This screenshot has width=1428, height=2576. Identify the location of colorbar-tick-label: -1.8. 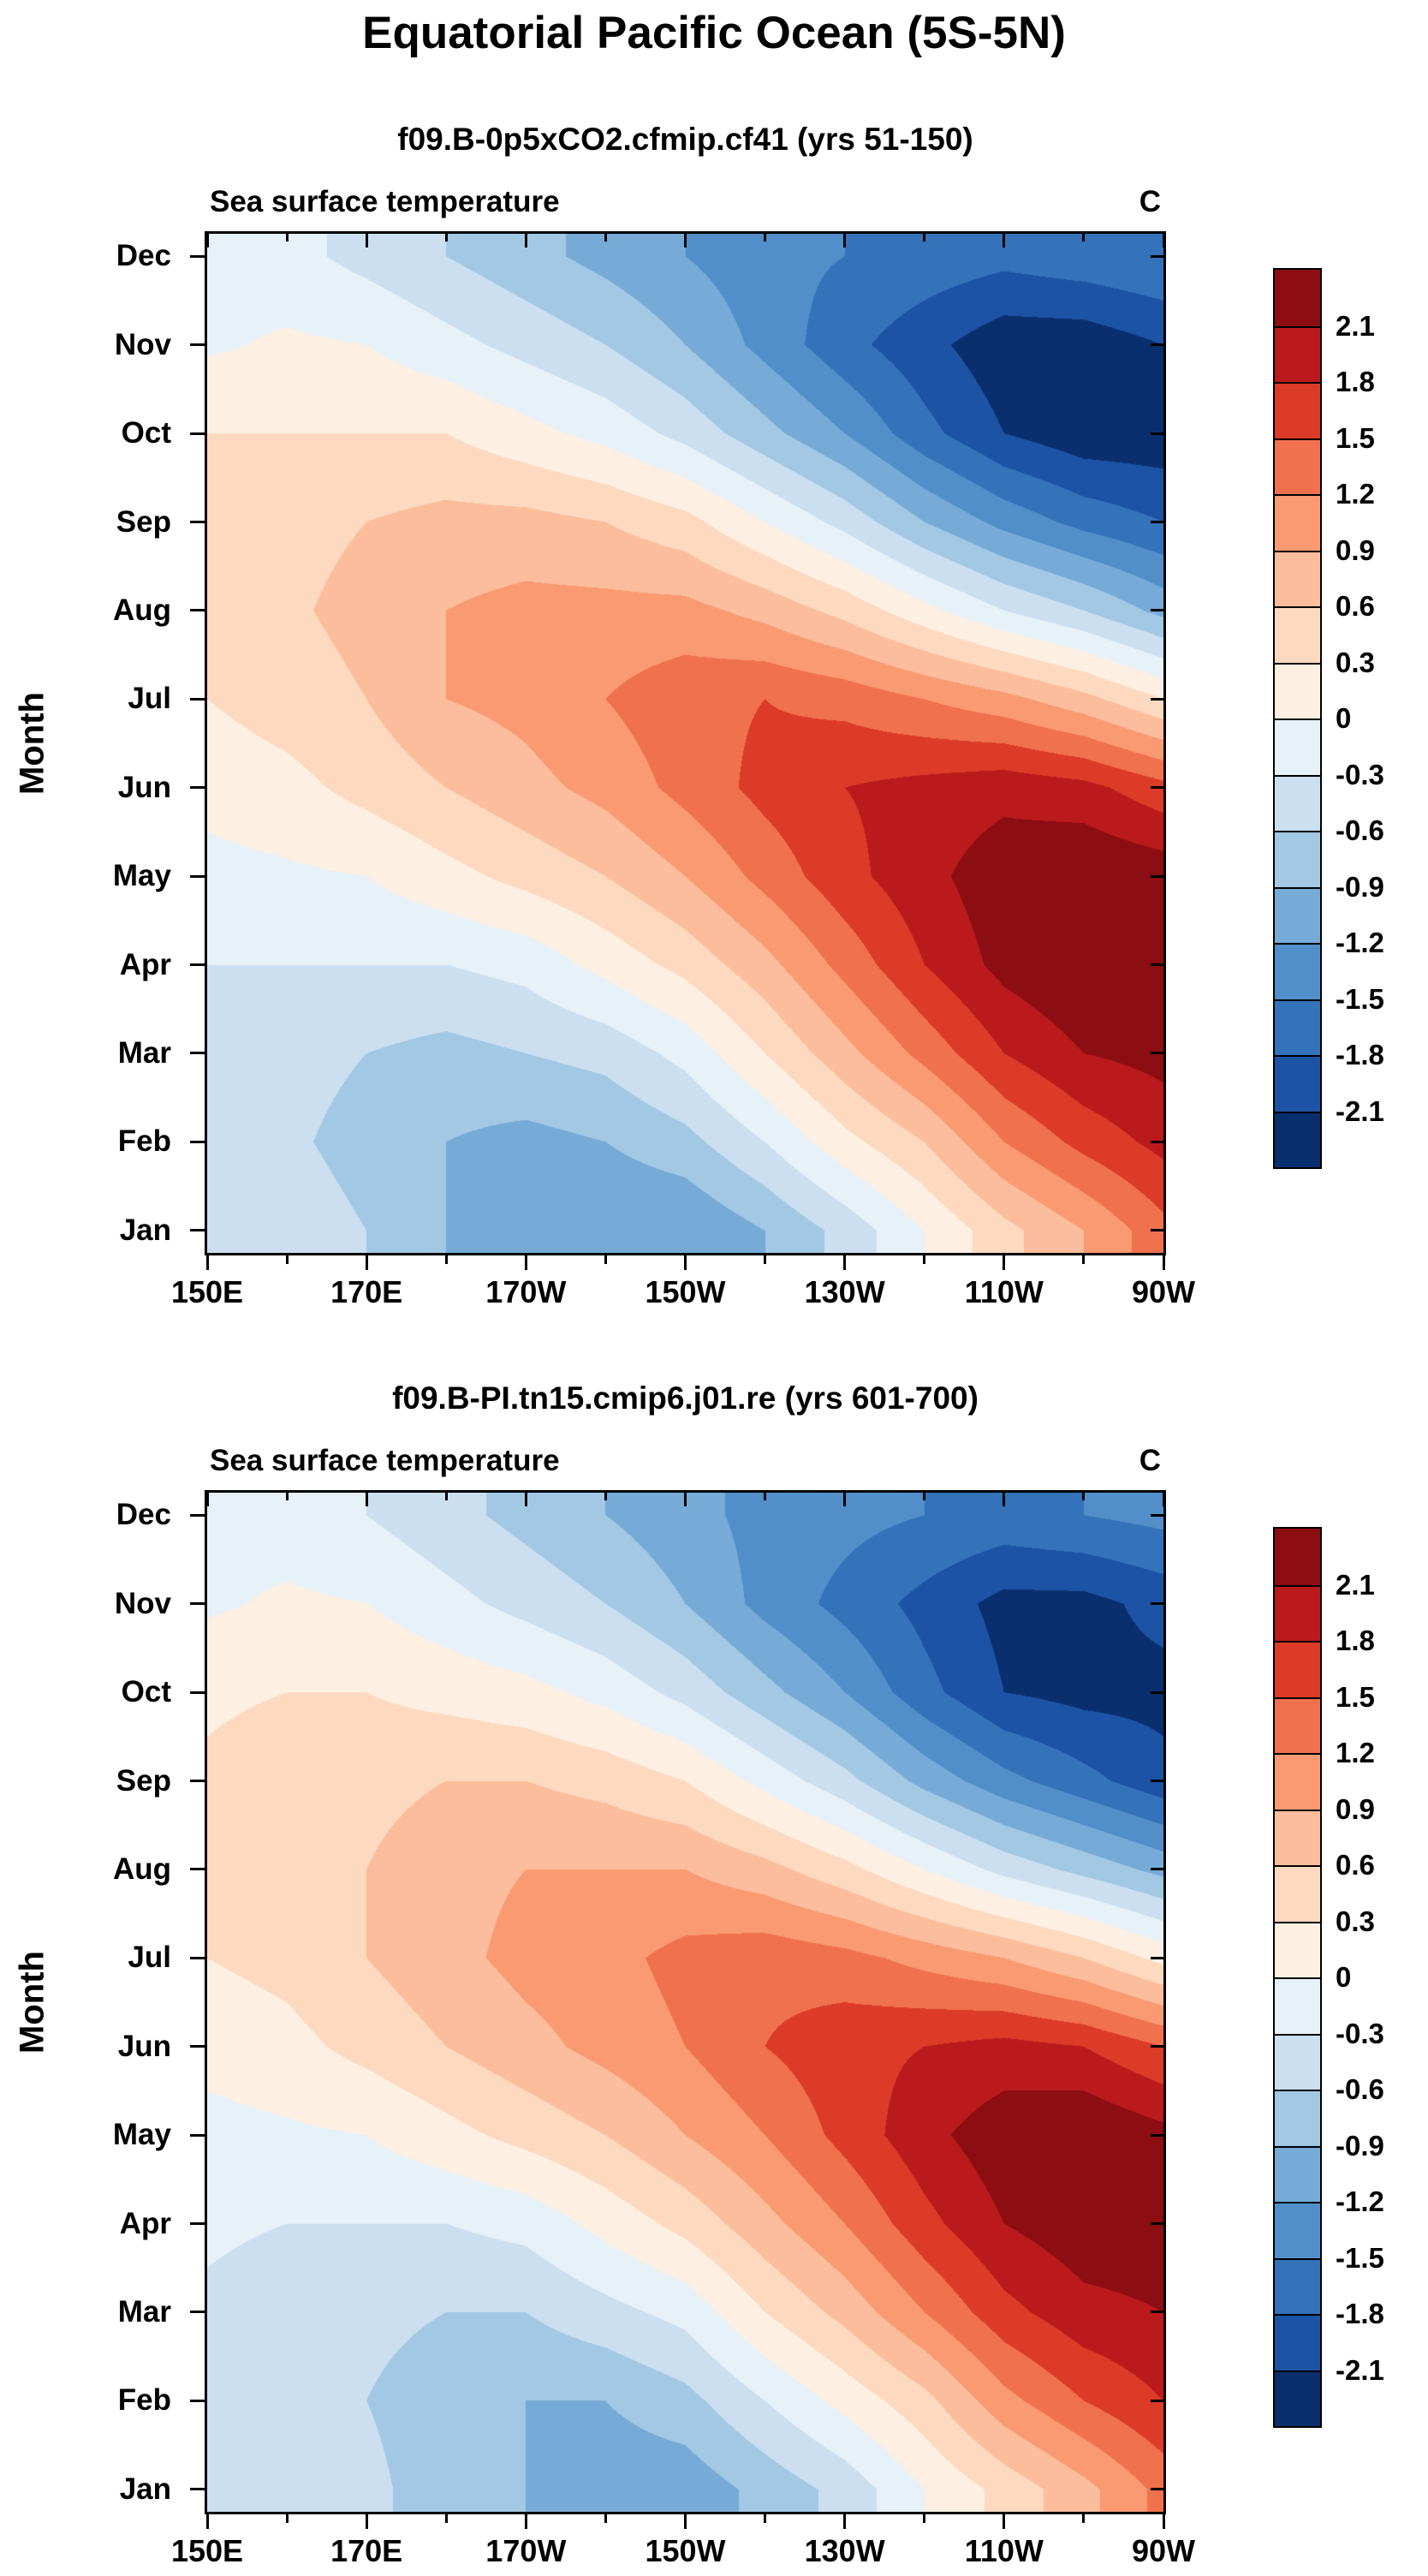
(1360, 1054).